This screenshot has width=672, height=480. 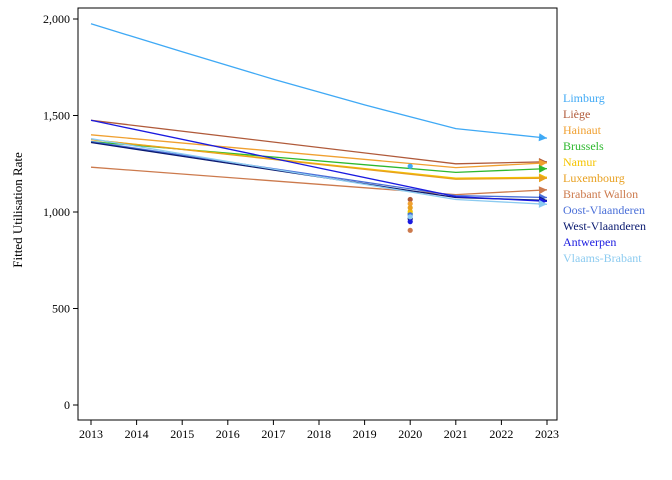 I want to click on legend-entry: Vlaams-Brabant, so click(x=602, y=258).